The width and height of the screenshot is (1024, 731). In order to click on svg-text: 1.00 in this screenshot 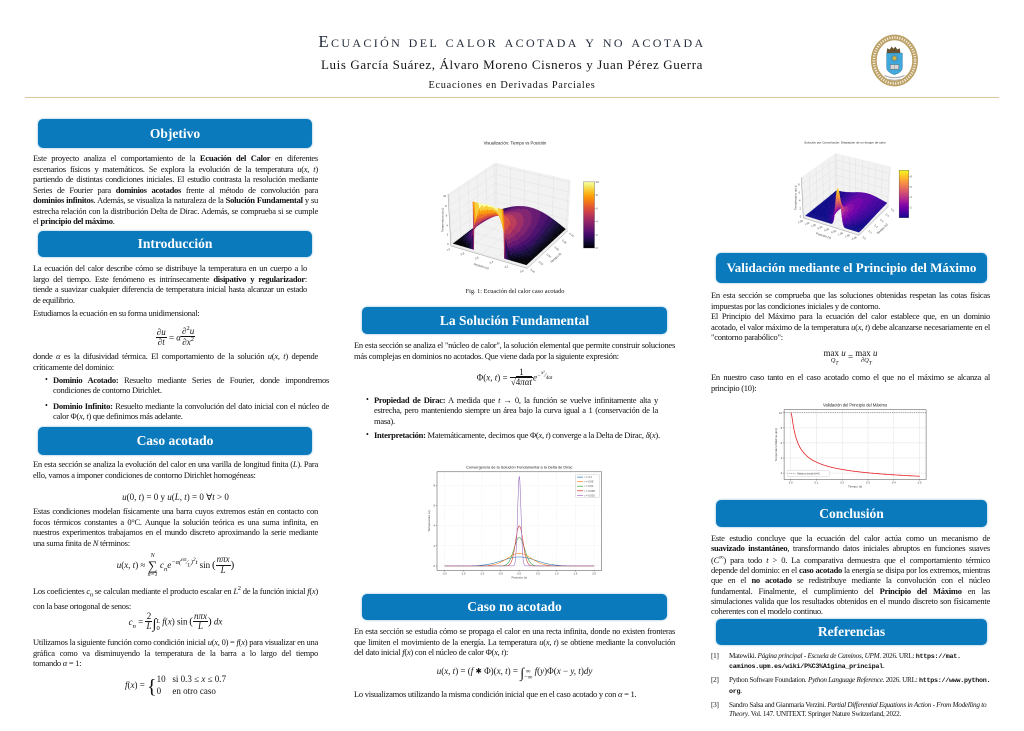, I will do `click(813, 225)`.